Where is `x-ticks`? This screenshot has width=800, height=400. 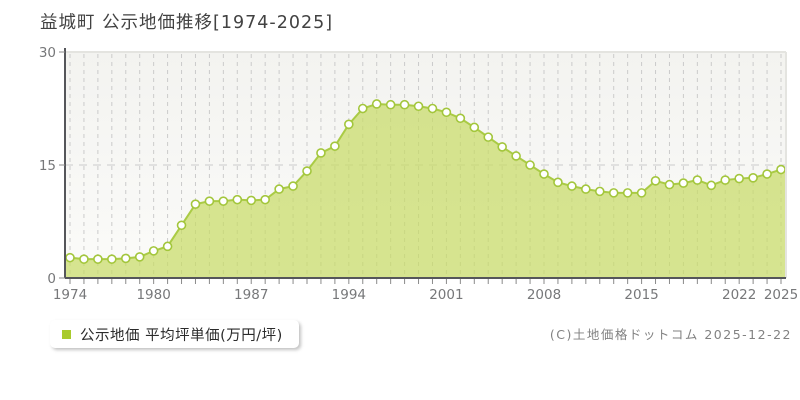
x-ticks is located at coordinates (425, 281).